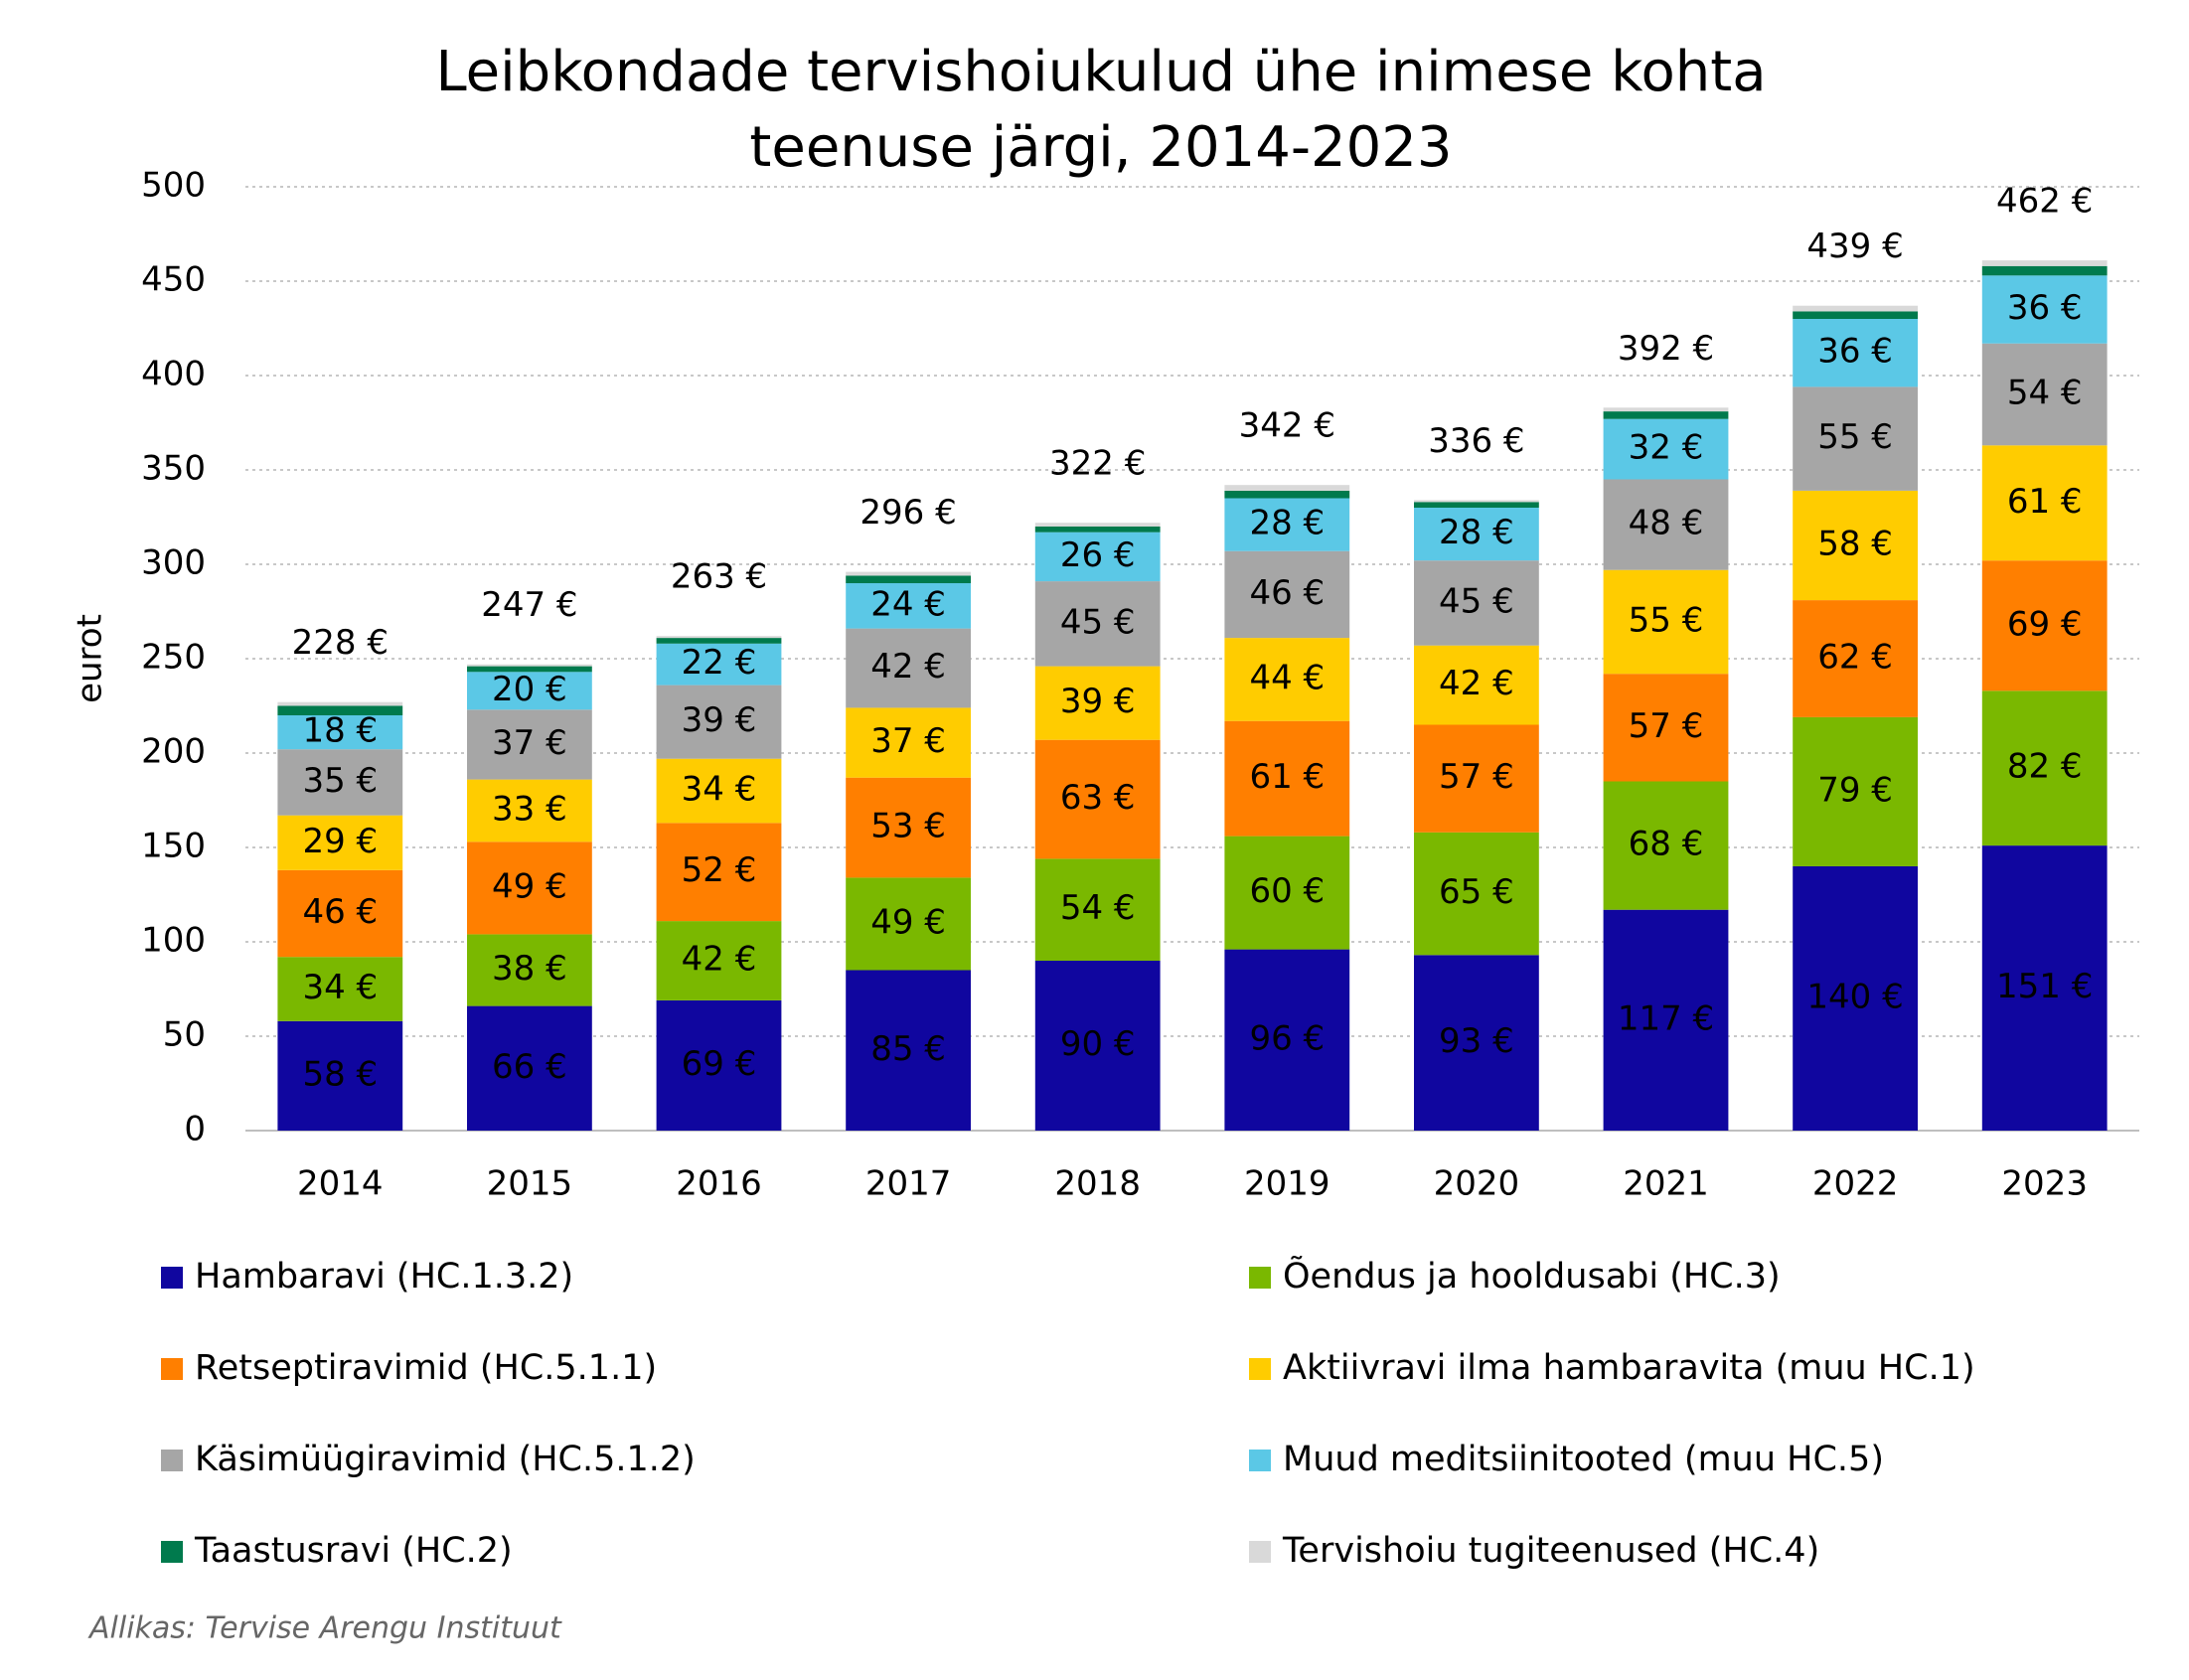  I want to click on legend-label: Taastusravi (HC.2), so click(353, 1551).